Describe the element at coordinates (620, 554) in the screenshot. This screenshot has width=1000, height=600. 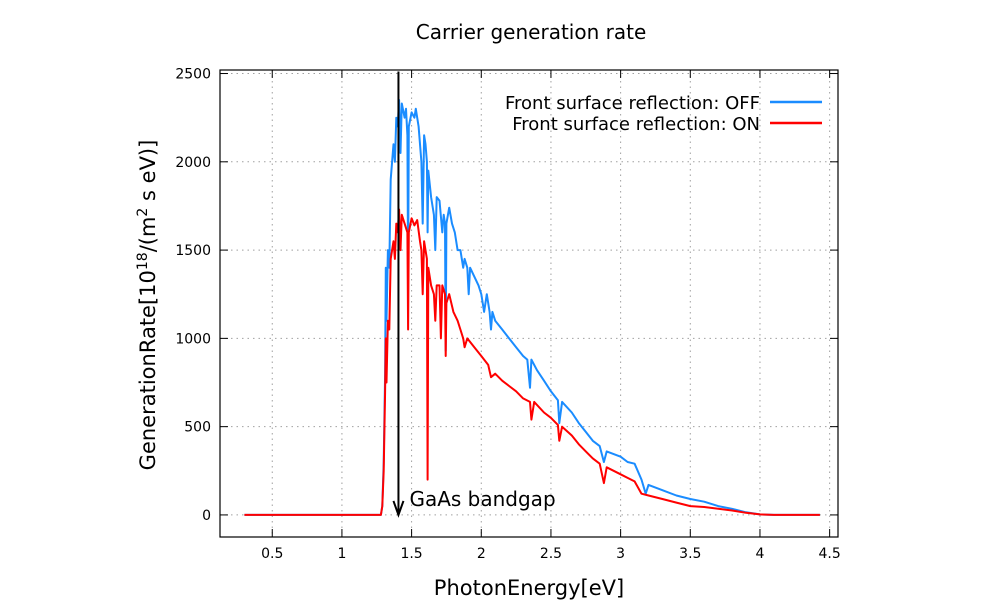
I see `x-tick-label: 3` at that location.